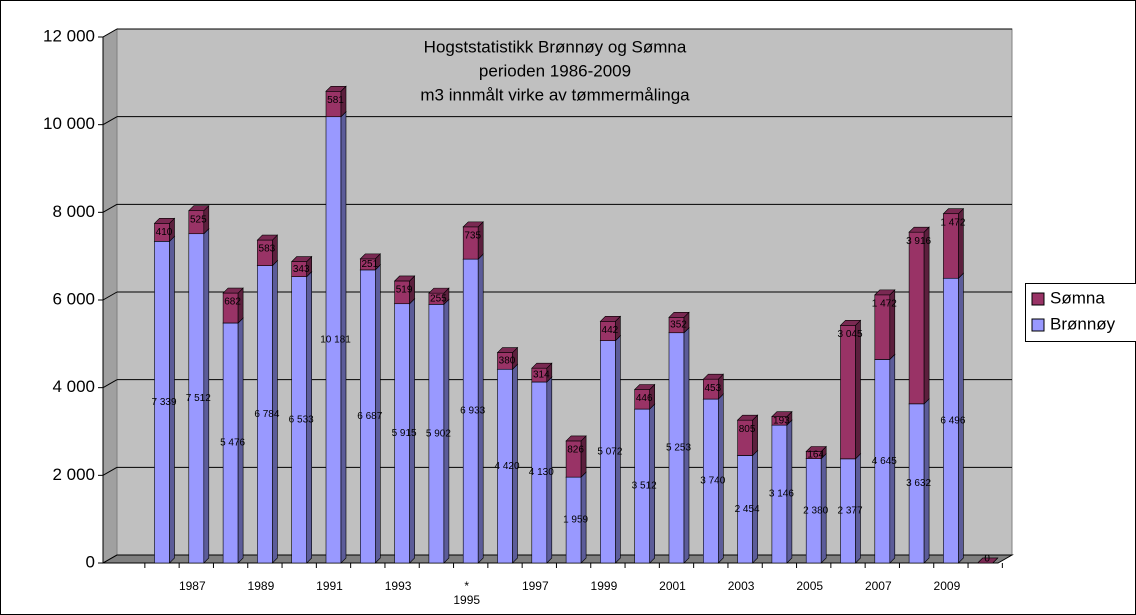 This screenshot has height=615, width=1136. I want to click on value-label: 314, so click(541, 375).